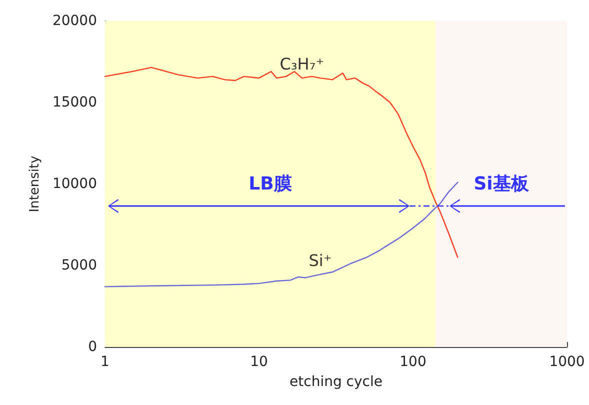 Image resolution: width=589 pixels, height=405 pixels. Describe the element at coordinates (92, 347) in the screenshot. I see `y-tick-label: 0` at that location.